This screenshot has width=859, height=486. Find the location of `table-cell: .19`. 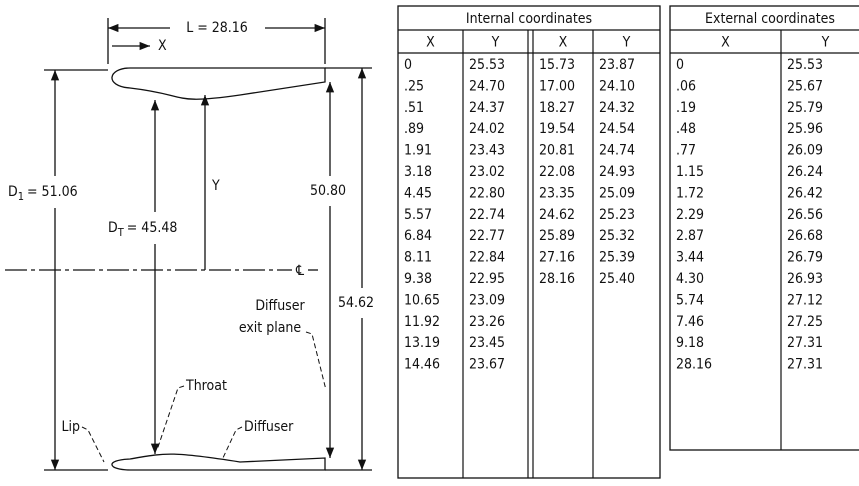

table-cell: .19 is located at coordinates (686, 108).